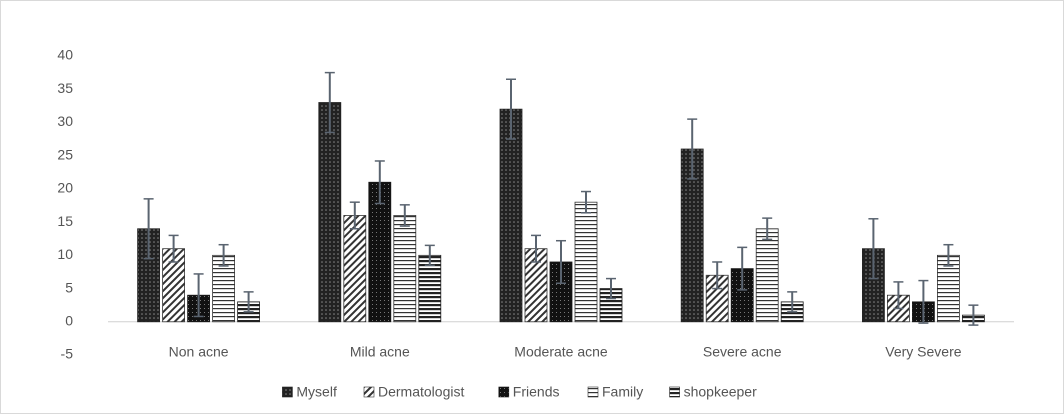 The width and height of the screenshot is (1064, 414). Describe the element at coordinates (65, 254) in the screenshot. I see `y-tick-label: 10` at that location.